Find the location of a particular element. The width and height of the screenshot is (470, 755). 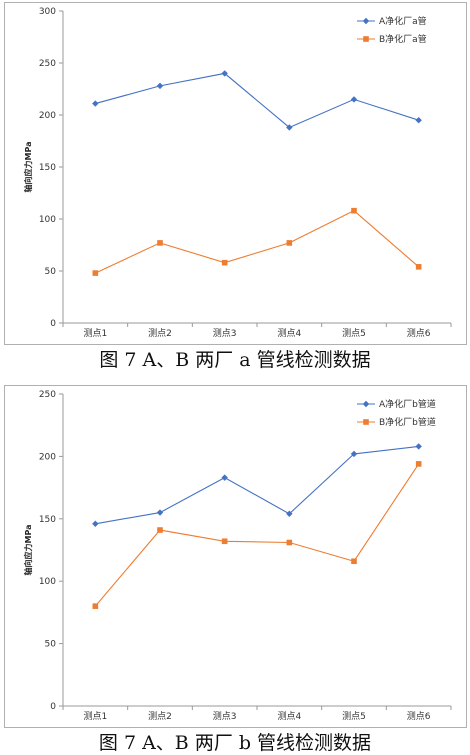

chart-b-caption: 图 7 A、B 两厂 b 管线检测数据 is located at coordinates (235, 743).